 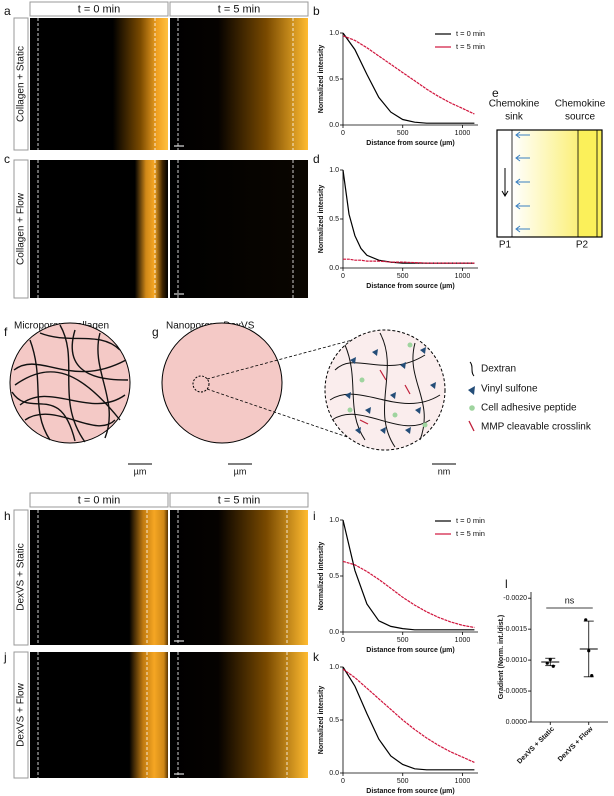 What do you see at coordinates (498, 369) in the screenshot?
I see `legend-text: Dextran` at bounding box center [498, 369].